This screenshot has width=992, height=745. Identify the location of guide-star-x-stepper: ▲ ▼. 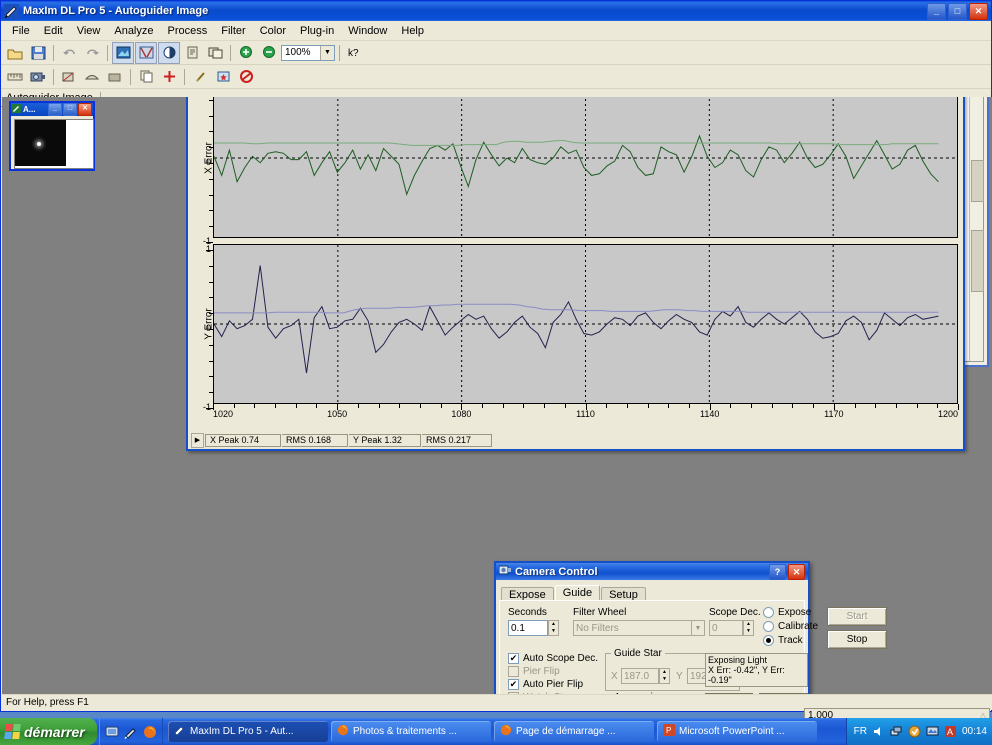
(664, 676).